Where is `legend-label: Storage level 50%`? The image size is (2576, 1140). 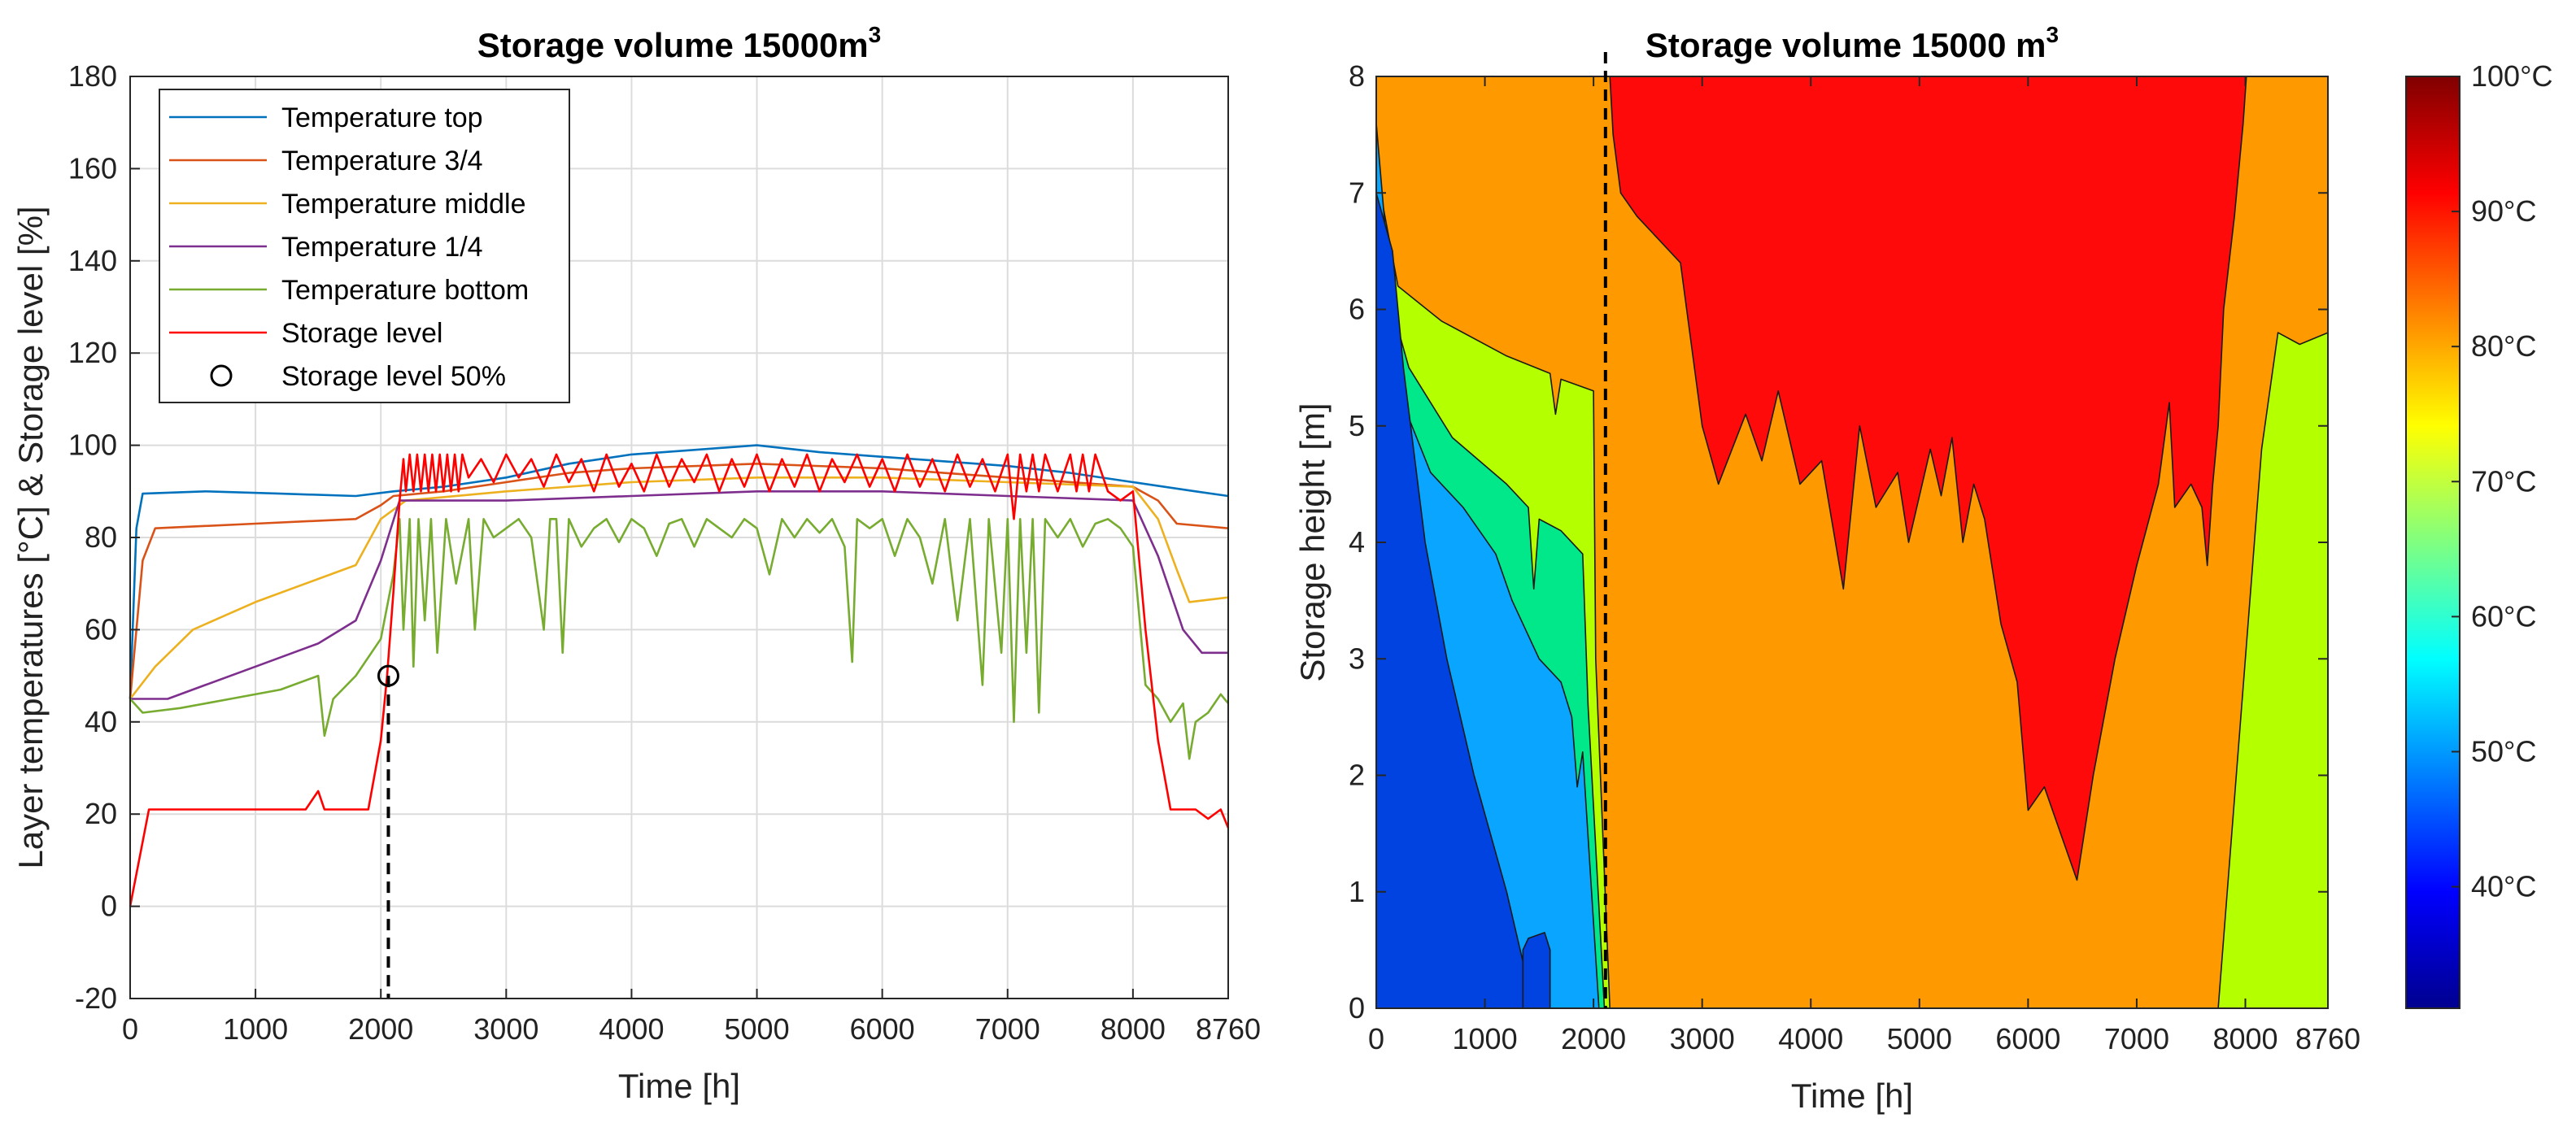
legend-label: Storage level 50% is located at coordinates (393, 377).